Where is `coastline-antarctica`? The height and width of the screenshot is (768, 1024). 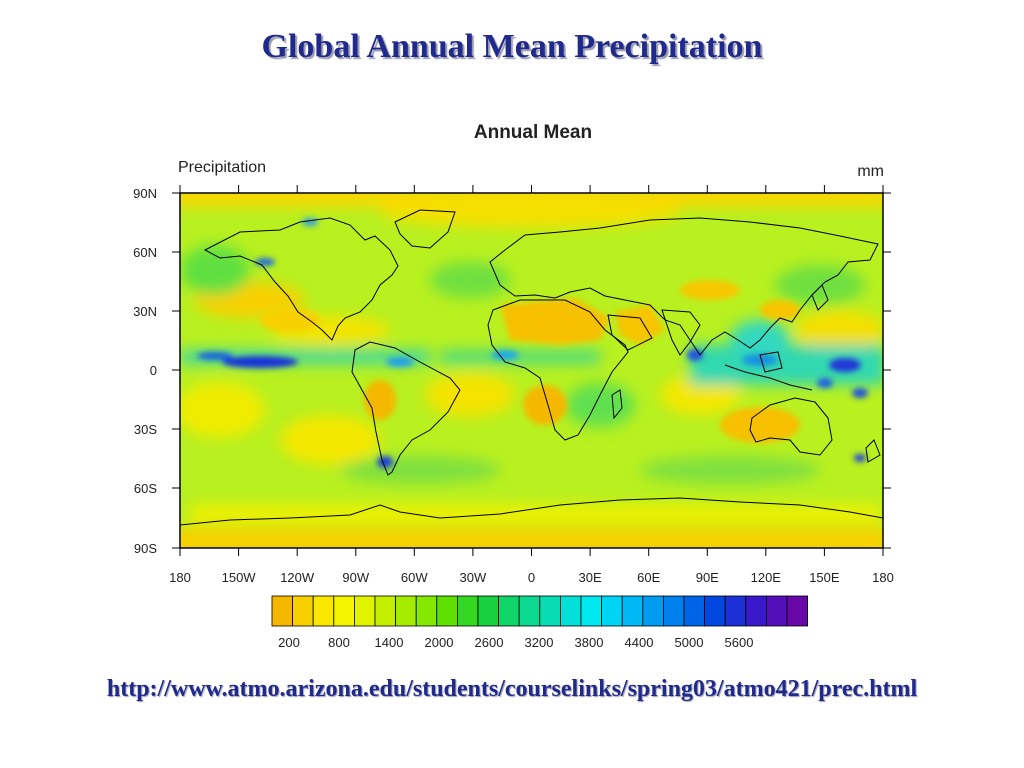 coastline-antarctica is located at coordinates (531, 511).